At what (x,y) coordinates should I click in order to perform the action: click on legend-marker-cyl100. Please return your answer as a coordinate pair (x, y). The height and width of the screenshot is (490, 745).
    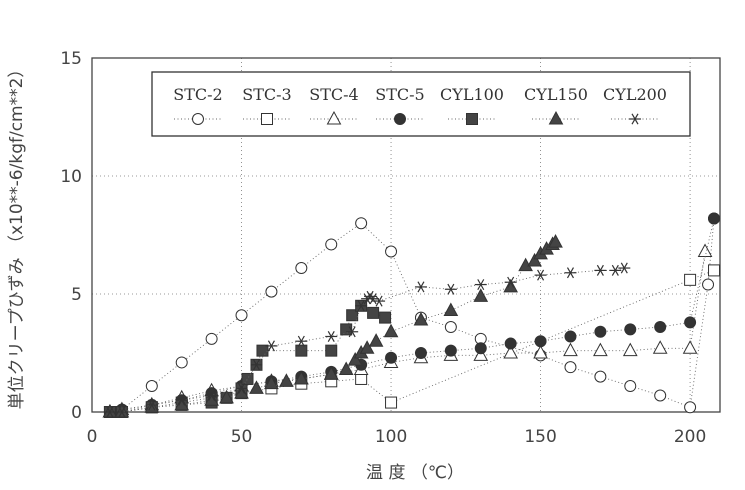
    Looking at the image, I should click on (472, 119).